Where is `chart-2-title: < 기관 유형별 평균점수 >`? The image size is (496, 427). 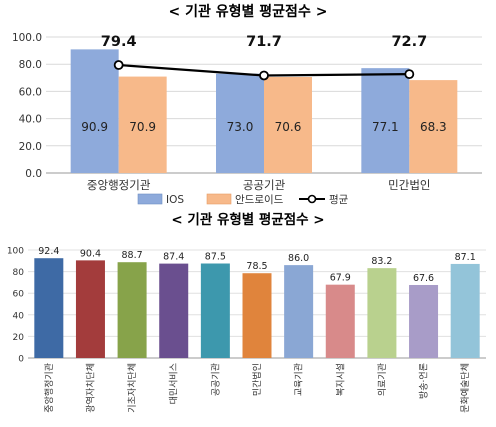 chart-2-title: < 기관 유형별 평균점수 > is located at coordinates (247, 219).